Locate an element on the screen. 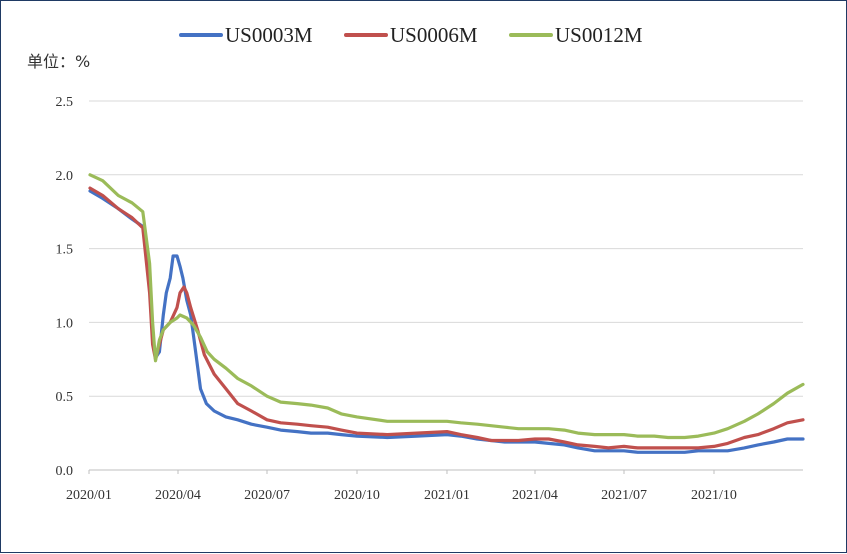 The image size is (847, 554). x-tick-label: 2021/07 is located at coordinates (624, 495).